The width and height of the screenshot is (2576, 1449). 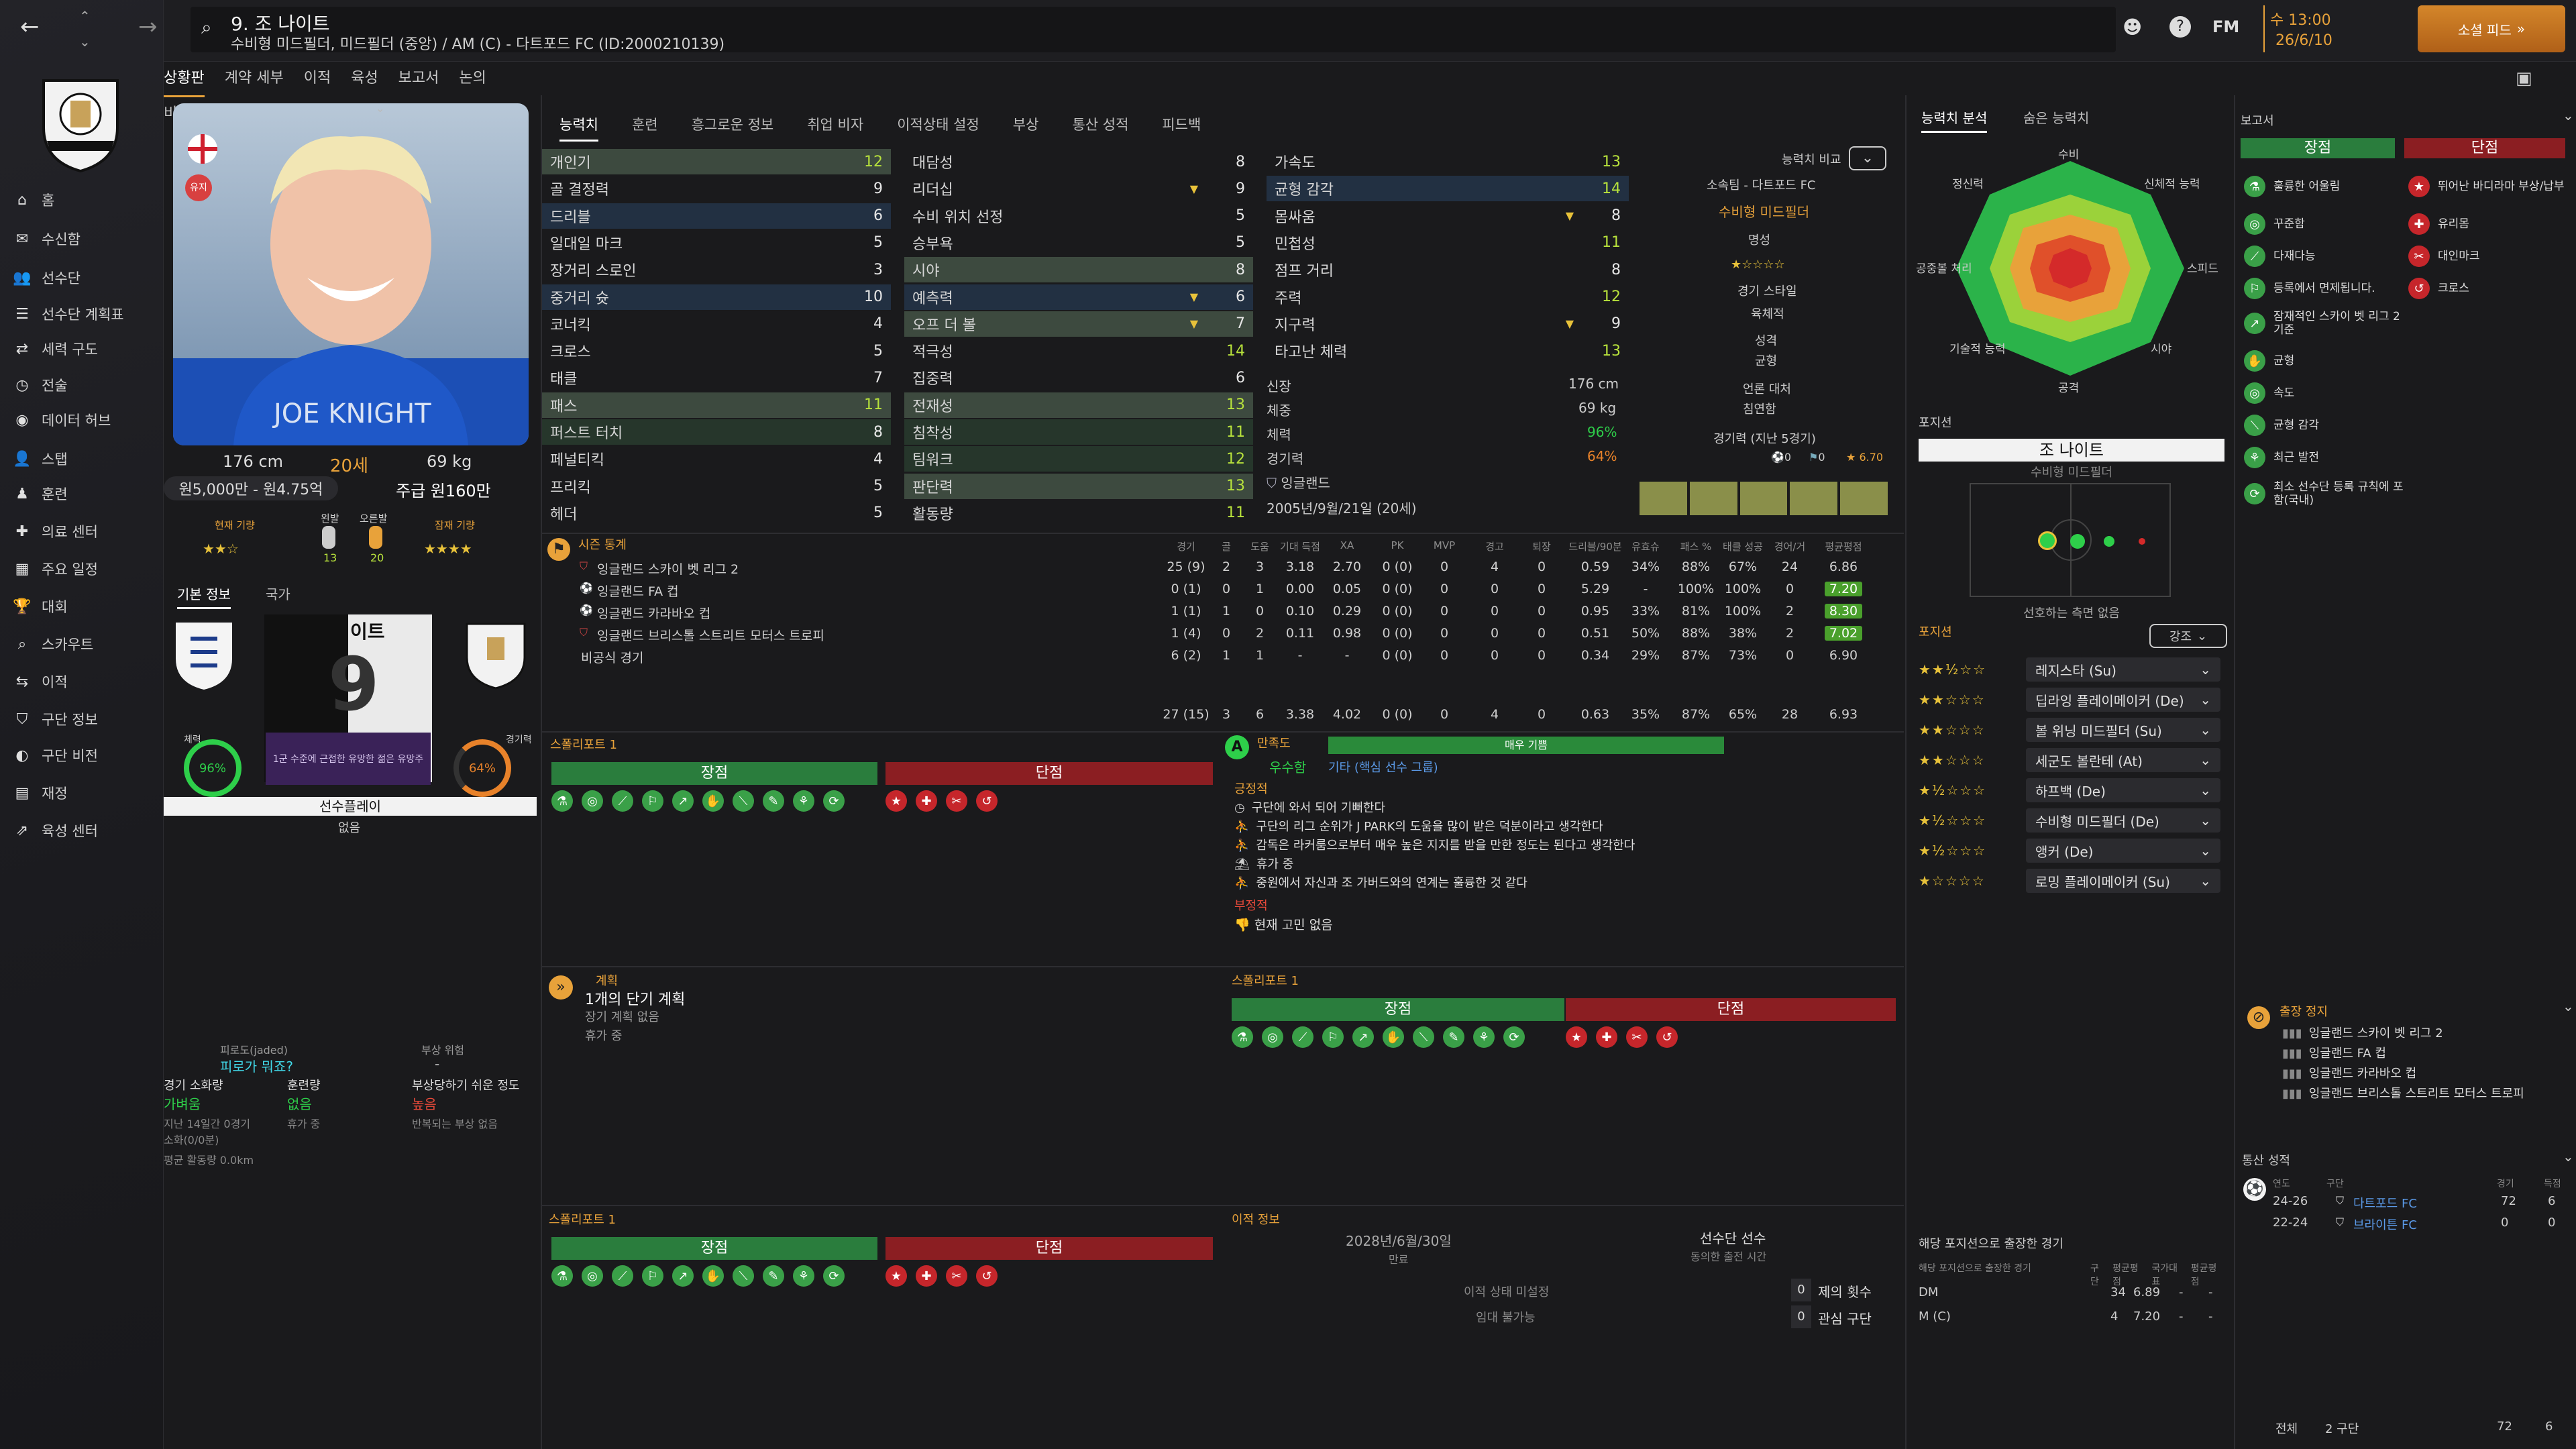 I want to click on menu-report: 보고서, so click(x=418, y=78).